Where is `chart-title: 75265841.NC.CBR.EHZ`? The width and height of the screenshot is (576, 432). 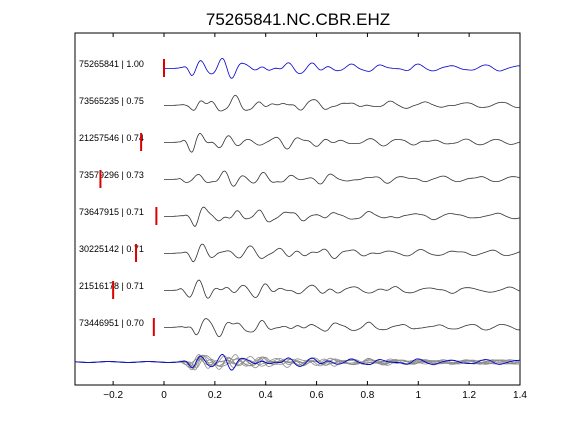 chart-title: 75265841.NC.CBR.EHZ is located at coordinates (298, 19).